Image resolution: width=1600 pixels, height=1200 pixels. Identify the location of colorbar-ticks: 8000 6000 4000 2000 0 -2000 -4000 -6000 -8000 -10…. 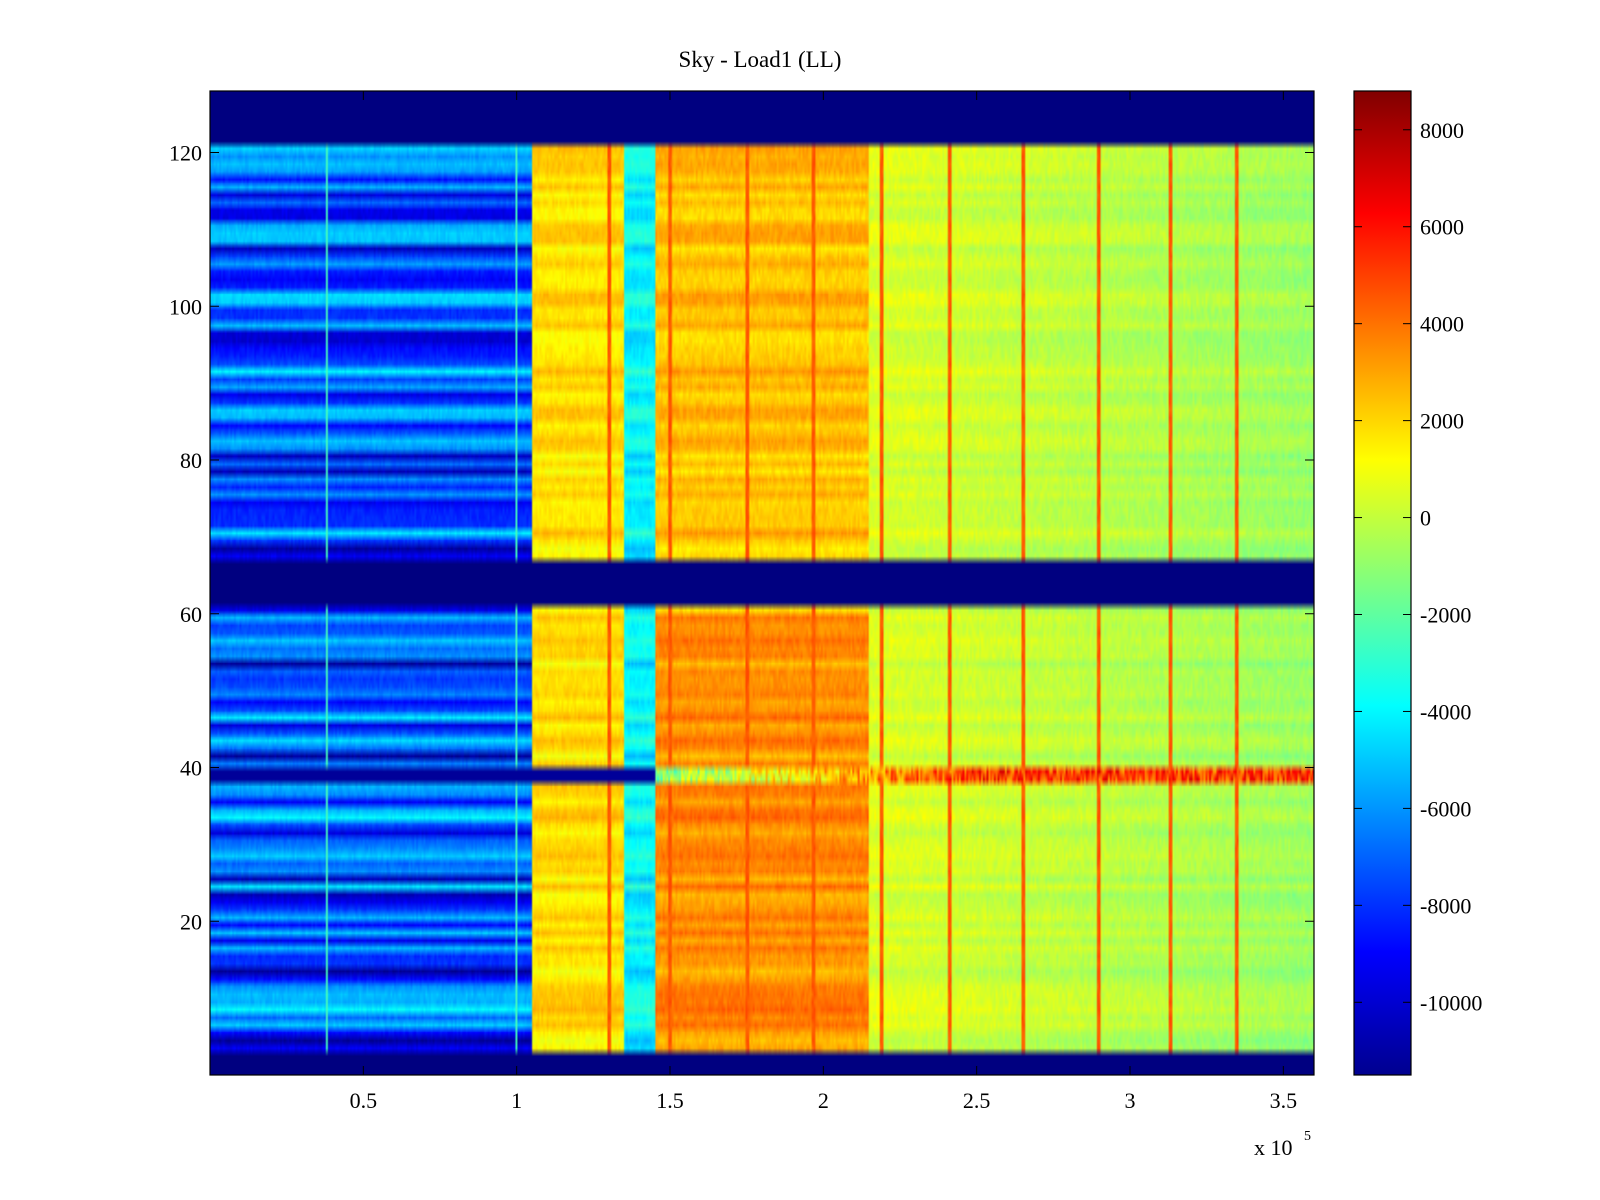
(1418, 566).